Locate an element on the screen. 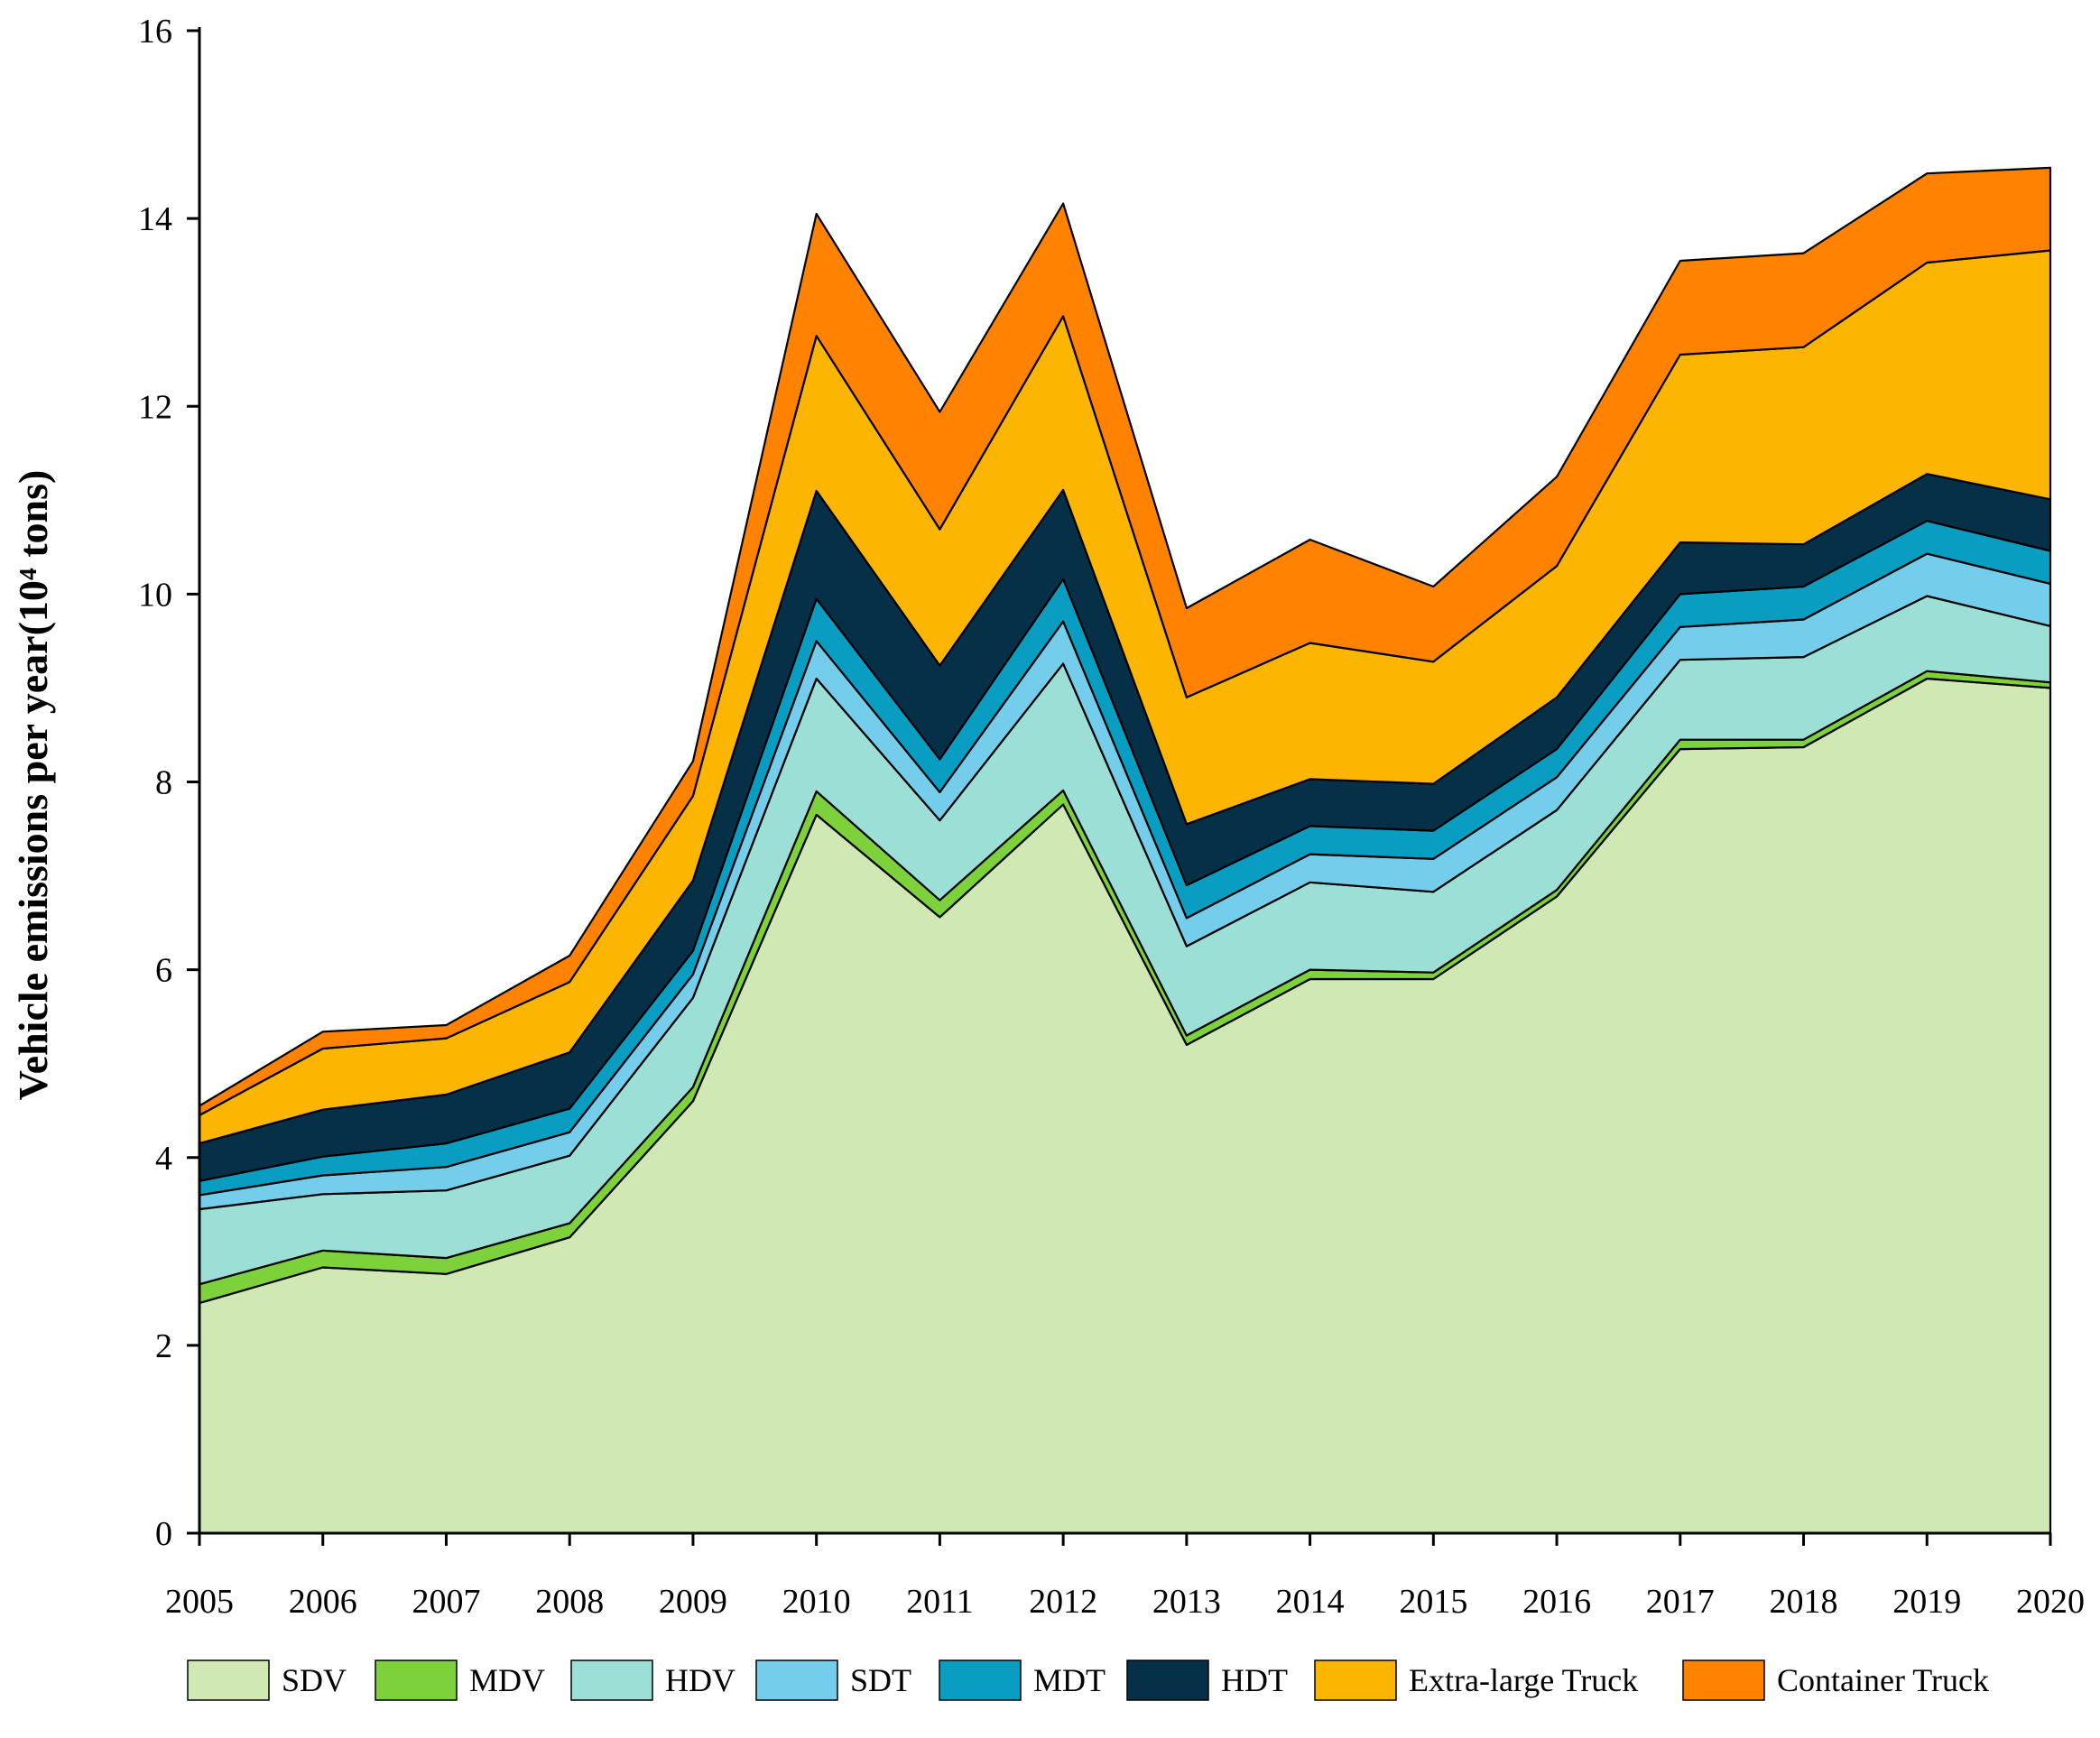 The height and width of the screenshot is (1738, 2100). legend-item-sdt: SDT is located at coordinates (833, 1680).